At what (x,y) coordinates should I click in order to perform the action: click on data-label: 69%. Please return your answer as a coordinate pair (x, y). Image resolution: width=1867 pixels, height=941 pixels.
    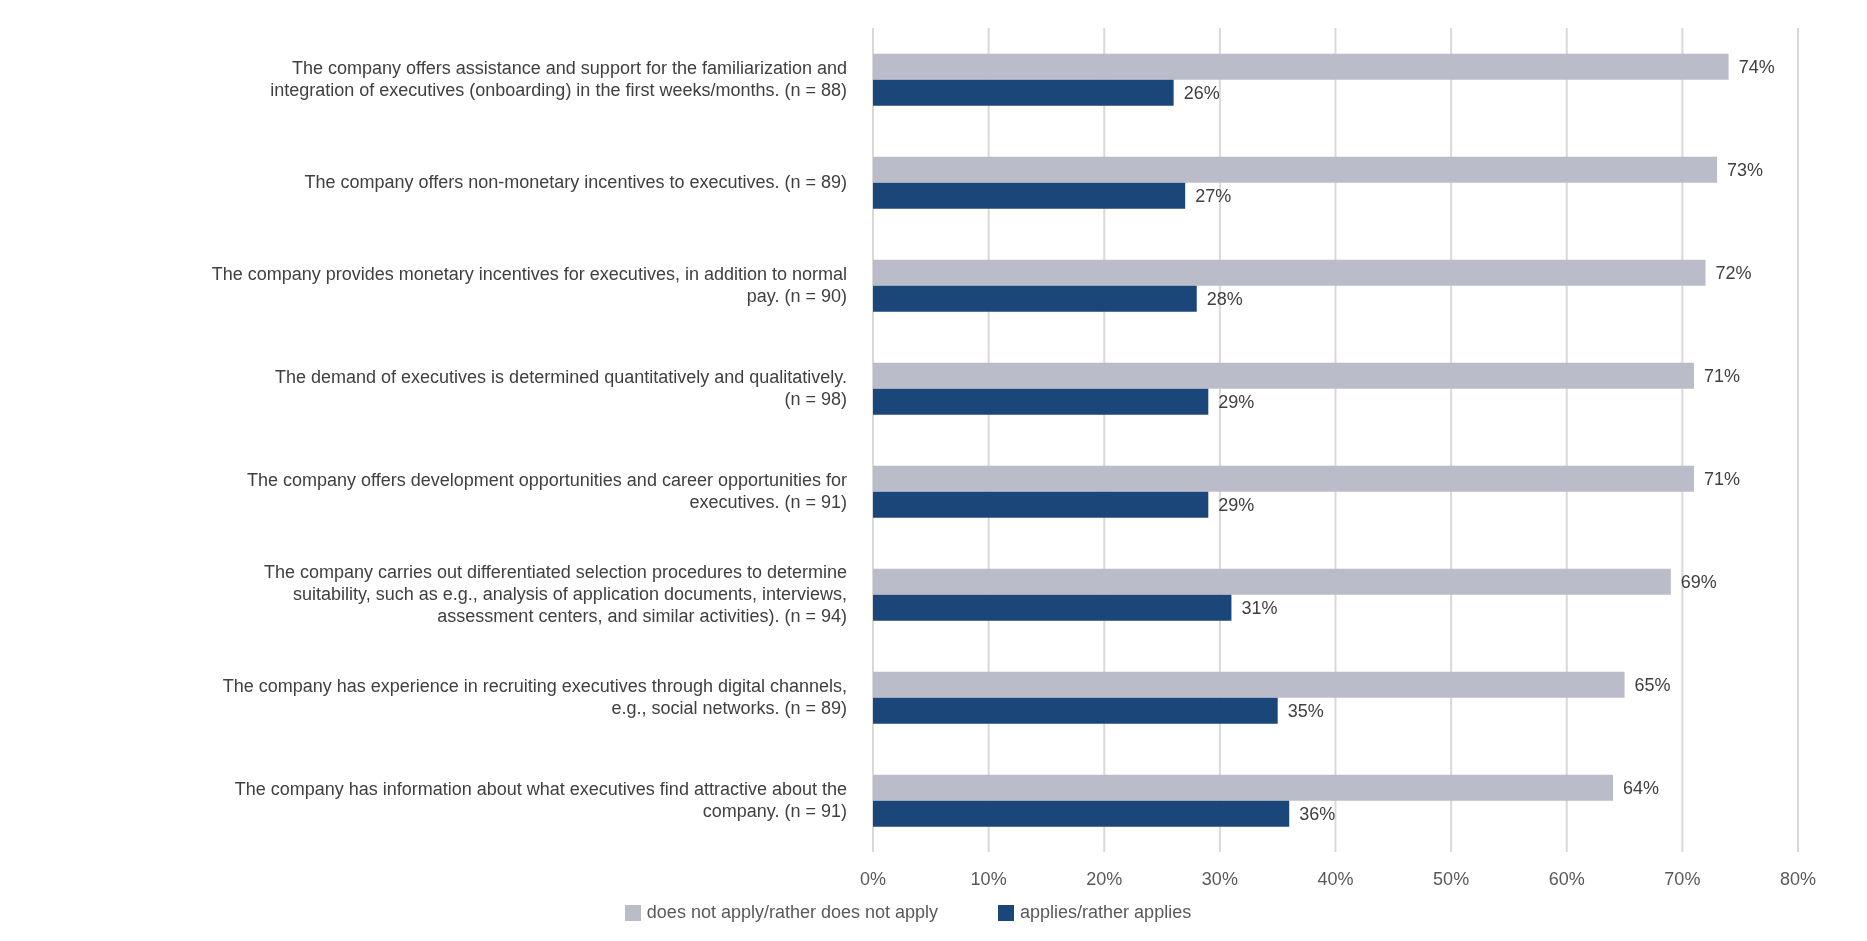
    Looking at the image, I should click on (1698, 582).